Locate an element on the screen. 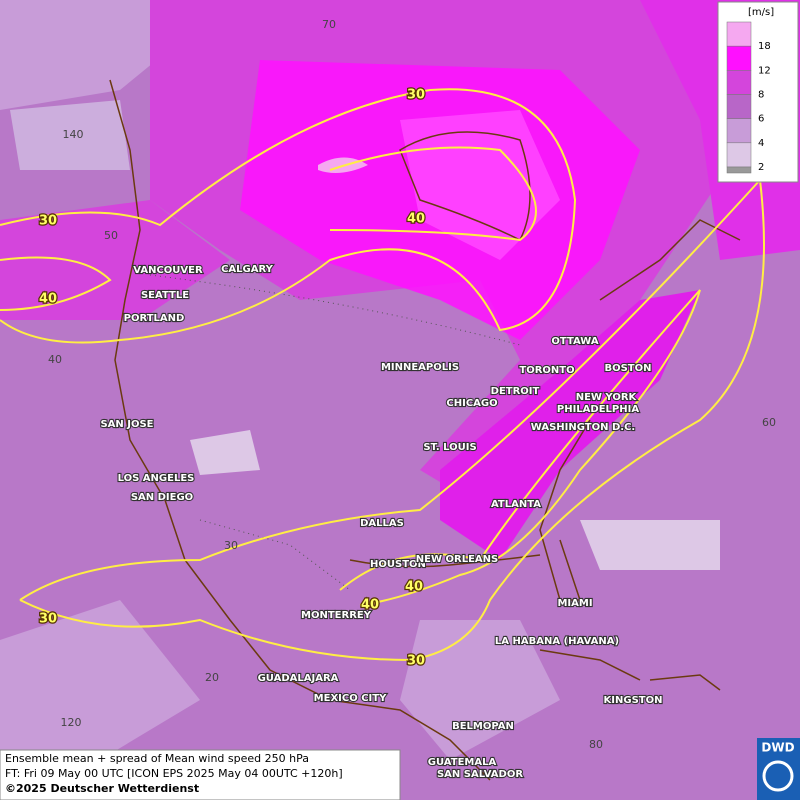 This screenshot has width=800, height=800. graticule-label: 50 is located at coordinates (111, 235).